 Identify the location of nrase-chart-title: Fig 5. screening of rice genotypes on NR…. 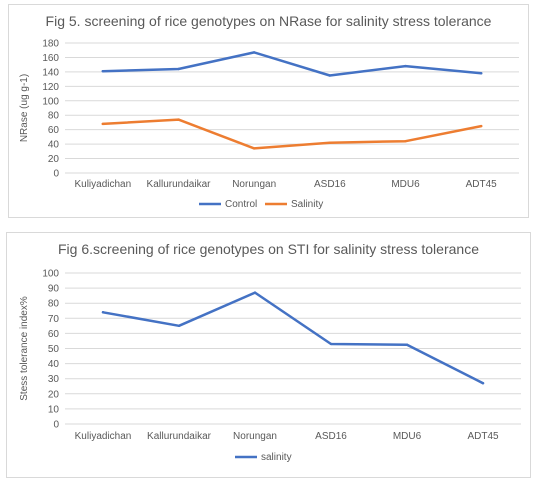
(268, 21).